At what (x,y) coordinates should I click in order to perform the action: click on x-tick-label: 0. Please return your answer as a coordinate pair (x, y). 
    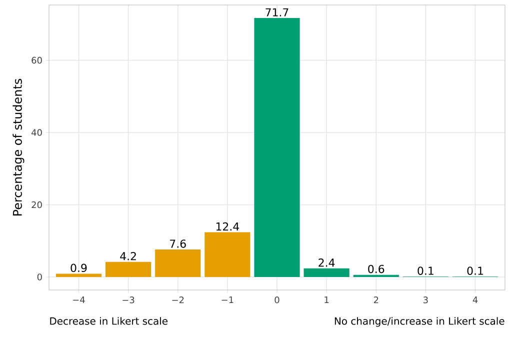
    Looking at the image, I should click on (277, 300).